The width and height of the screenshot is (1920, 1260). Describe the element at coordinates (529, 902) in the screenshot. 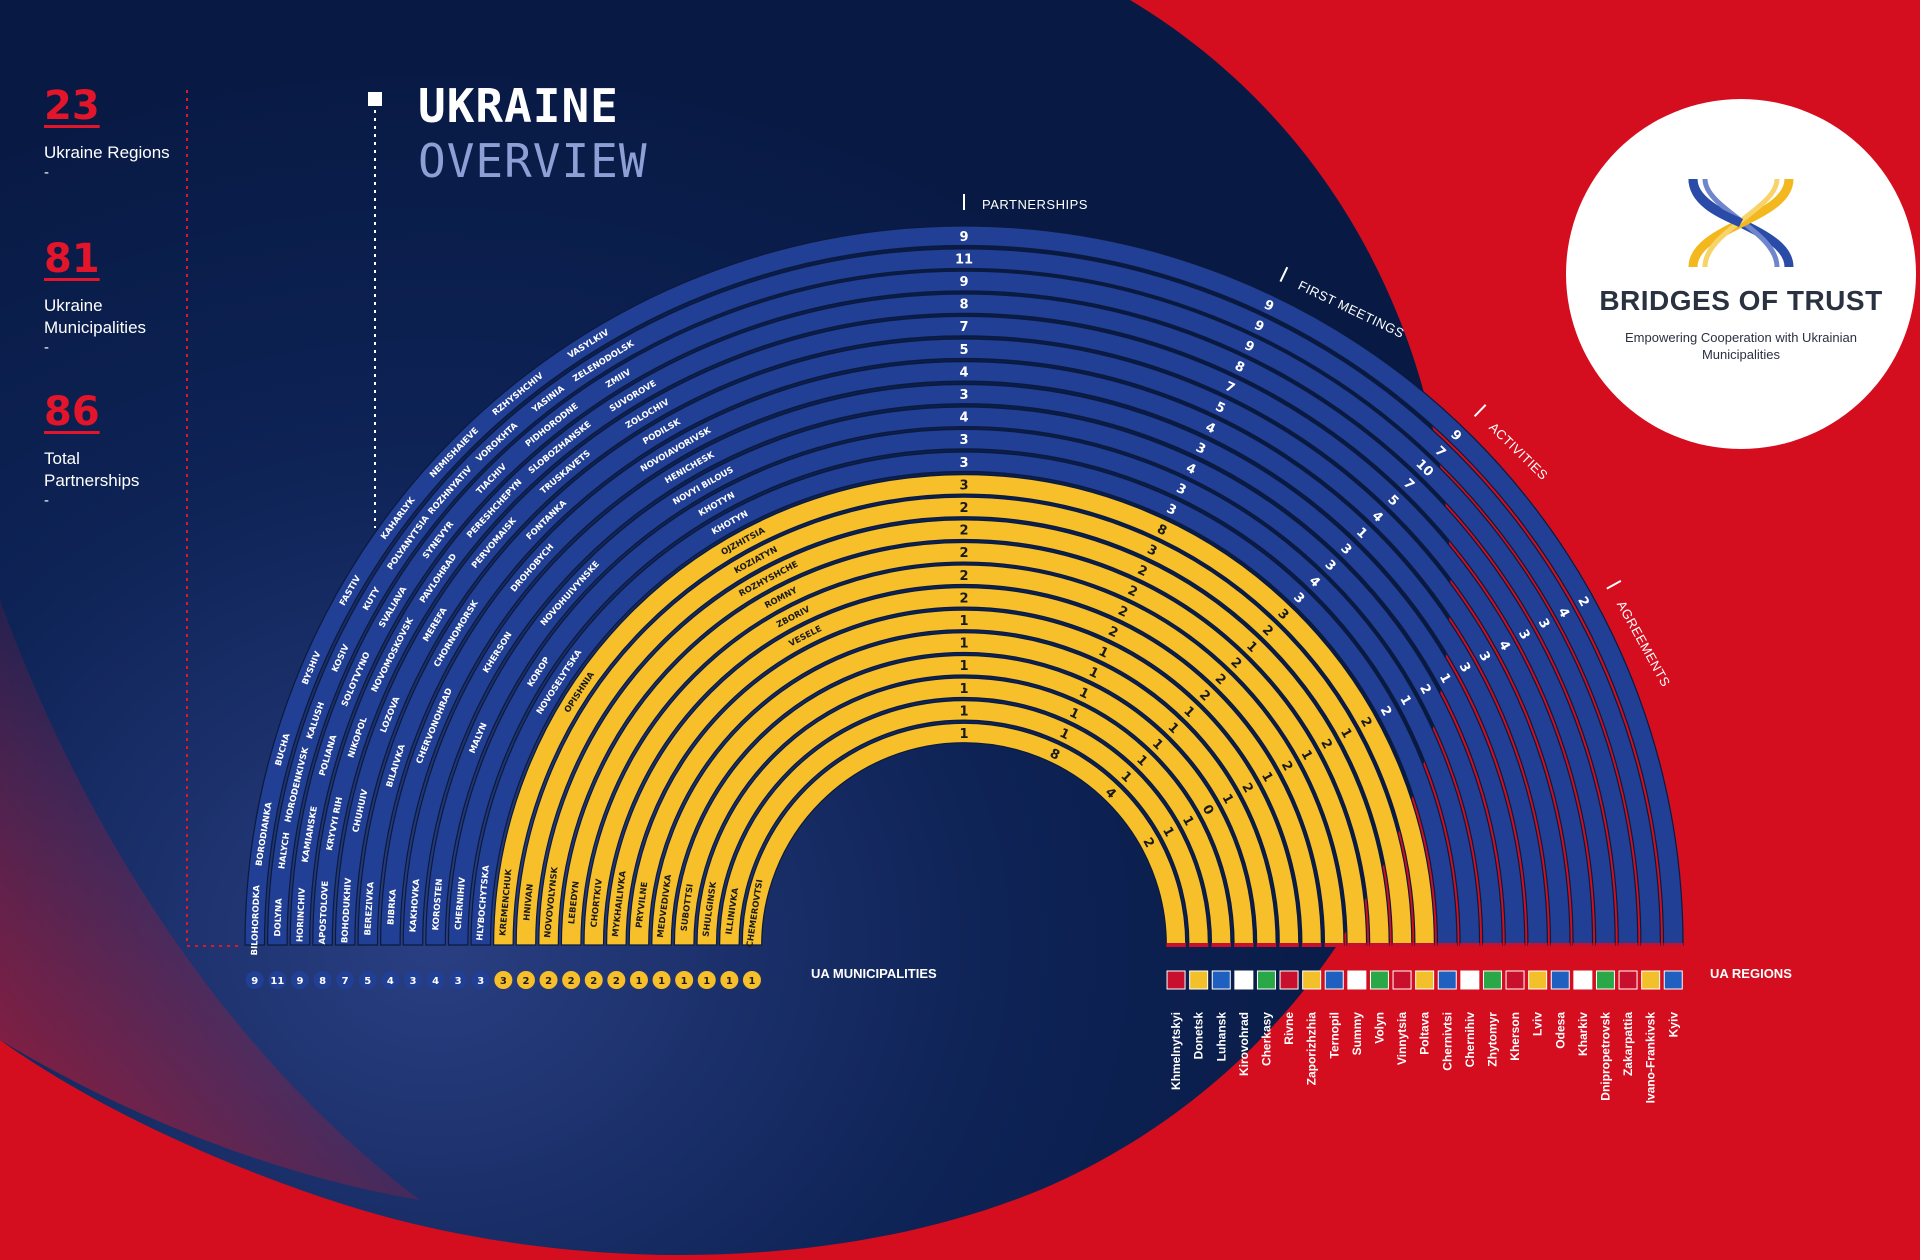

I see `municipality-label: HNIVAN` at that location.